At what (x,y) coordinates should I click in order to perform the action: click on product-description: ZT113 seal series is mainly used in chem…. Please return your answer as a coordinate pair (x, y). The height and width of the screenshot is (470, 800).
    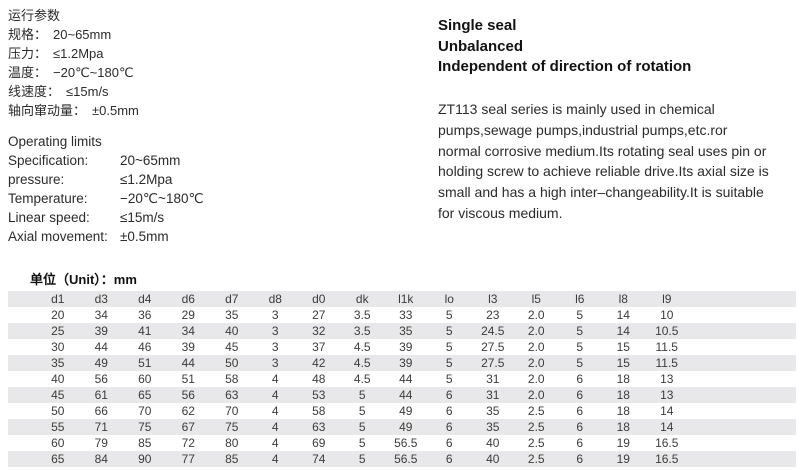
    Looking at the image, I should click on (603, 161).